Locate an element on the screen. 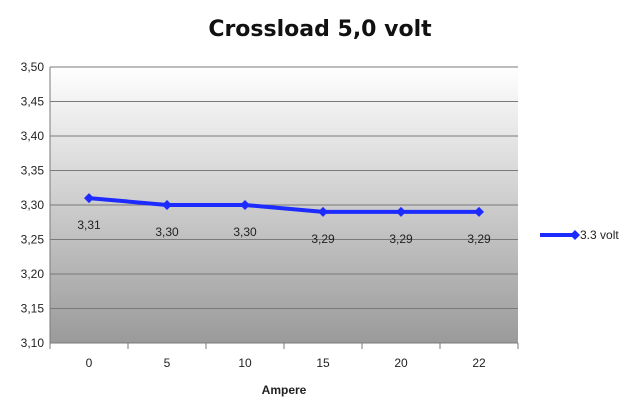  y-tick-label: 3,50 is located at coordinates (33, 67).